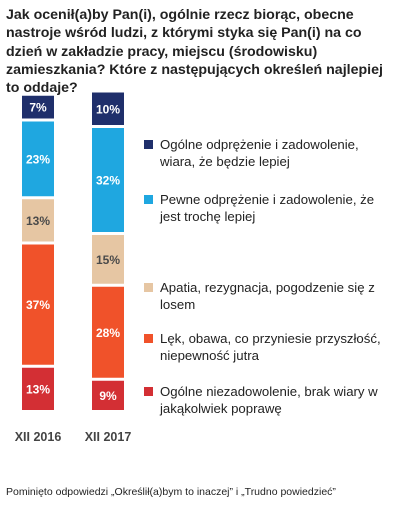 Image resolution: width=400 pixels, height=505 pixels. What do you see at coordinates (108, 437) in the screenshot?
I see `category-label: XII 2017` at bounding box center [108, 437].